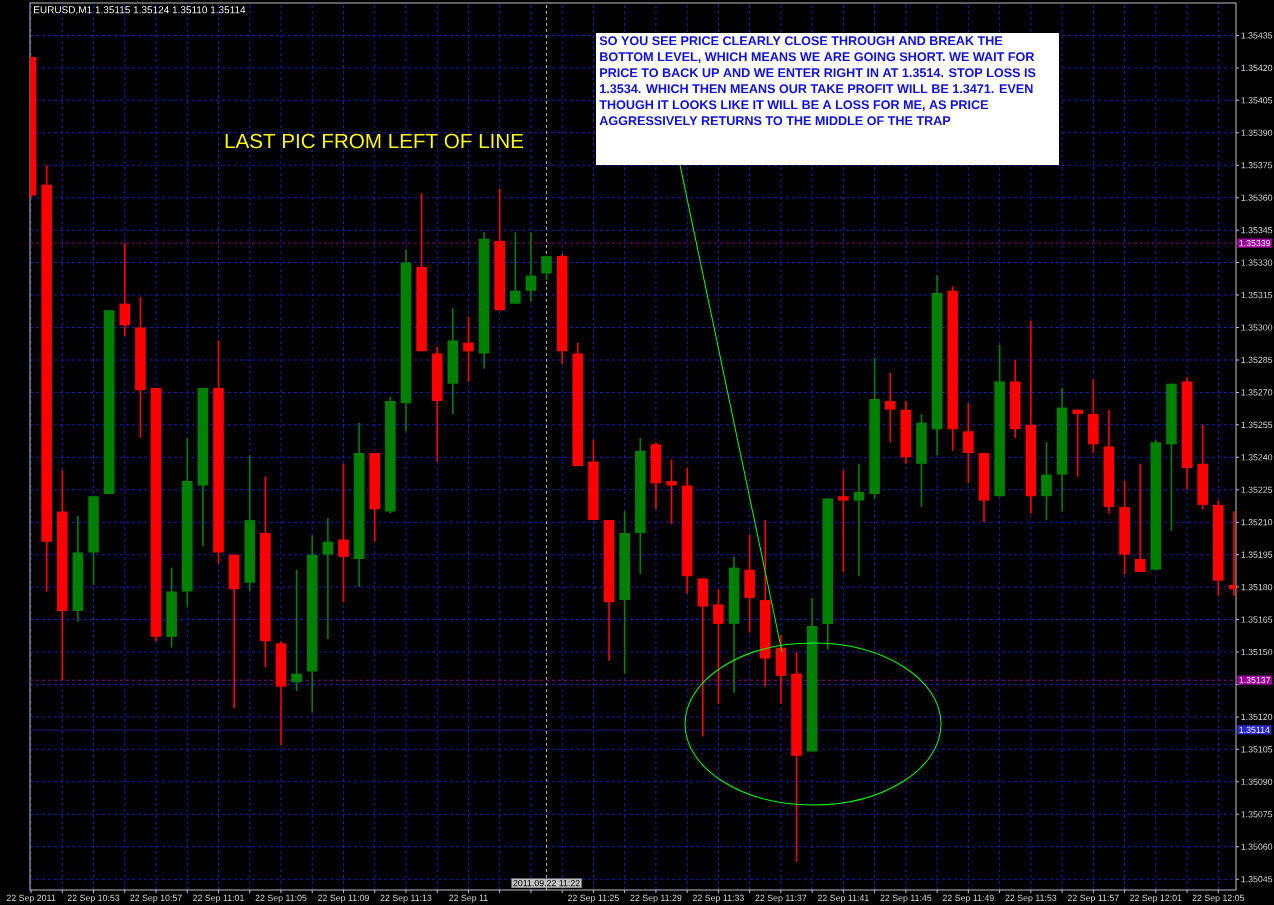  Describe the element at coordinates (1093, 898) in the screenshot. I see `x-tick-label: 22 Sep 11:57` at that location.